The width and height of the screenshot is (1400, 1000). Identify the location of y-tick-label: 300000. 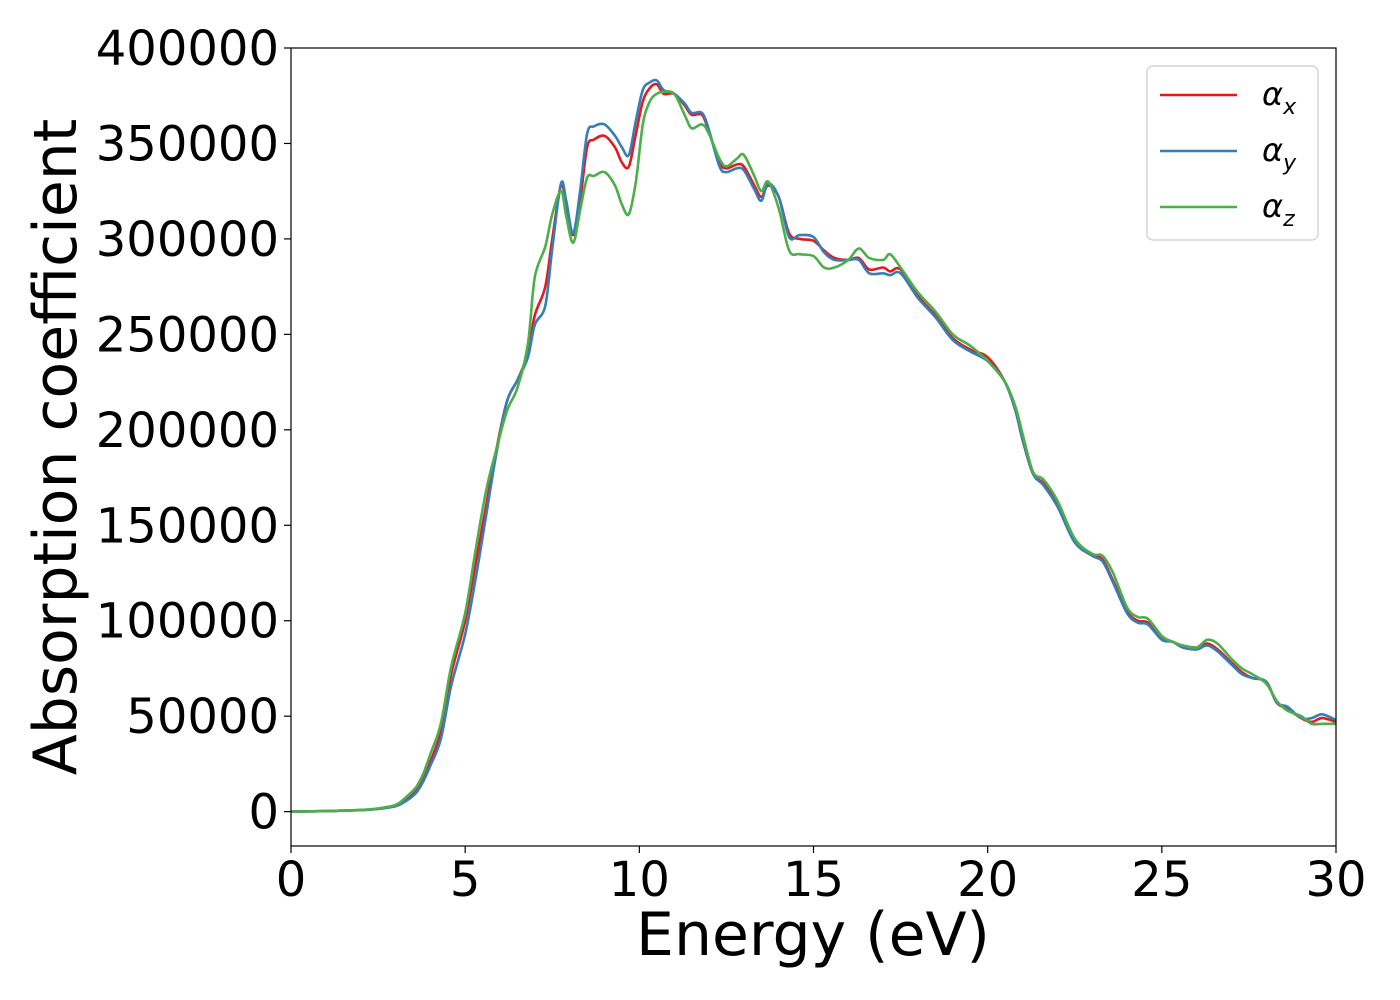
(187, 240).